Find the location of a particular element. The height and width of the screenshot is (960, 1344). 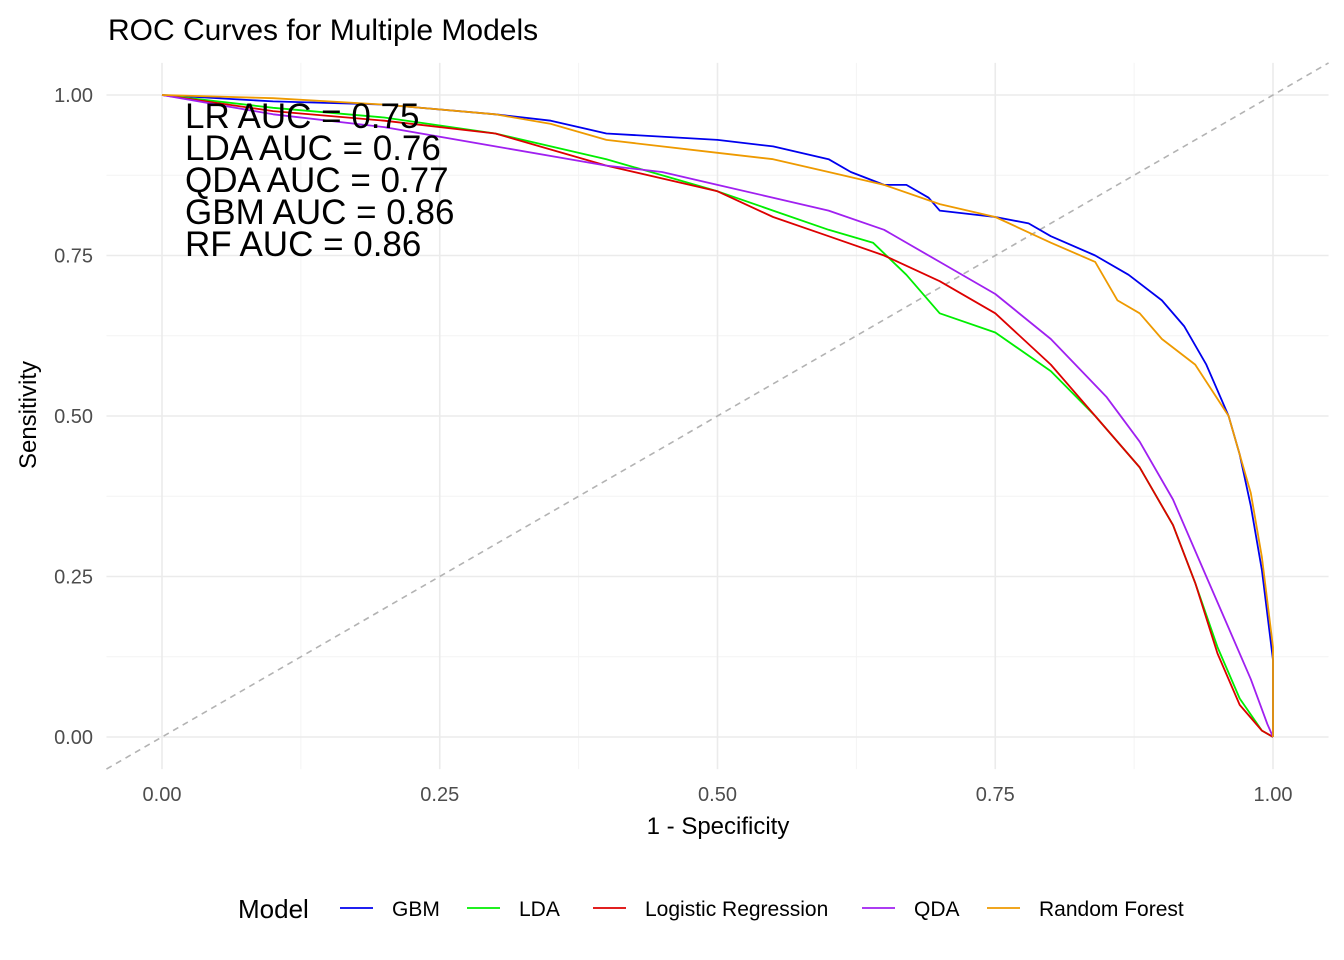

legend-label: LDA is located at coordinates (539, 909).